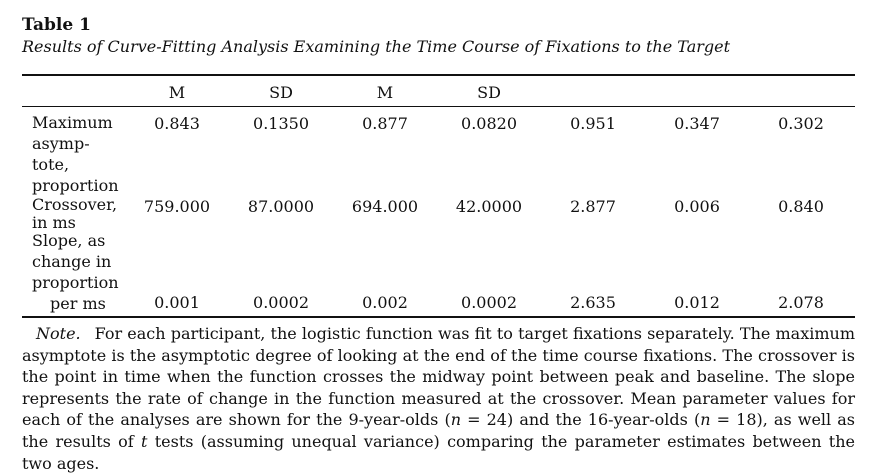 This screenshot has height=476, width=888. What do you see at coordinates (385, 206) in the screenshot?
I see `table-cell: 694.000` at bounding box center [385, 206].